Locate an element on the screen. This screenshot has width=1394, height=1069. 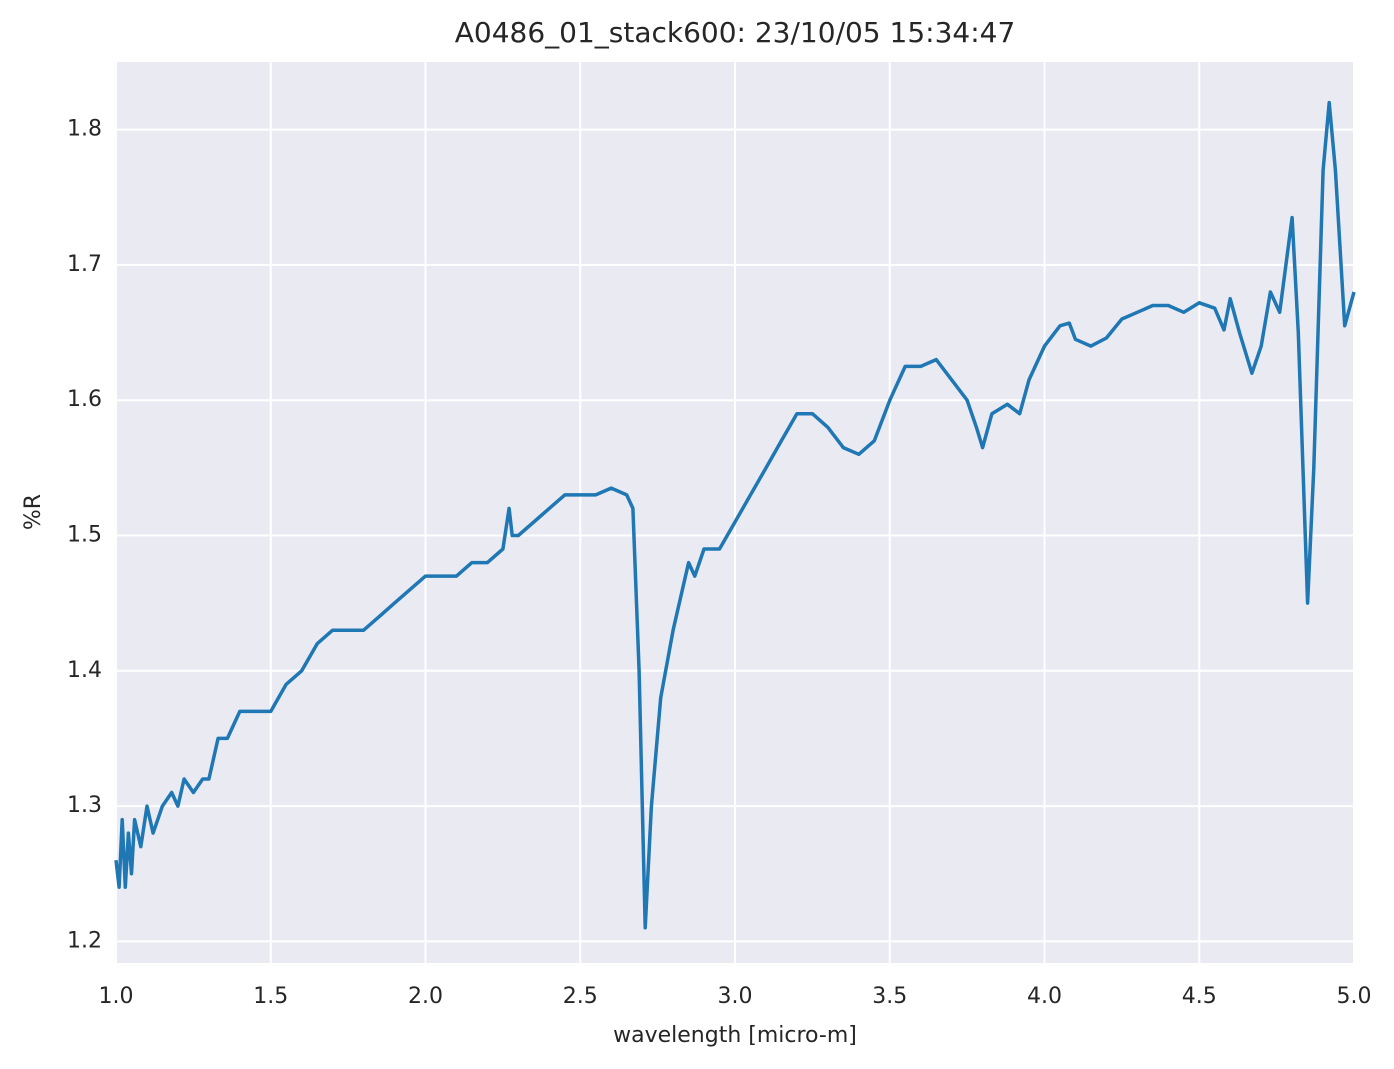
x-axis-label: wavelength [micro-m] is located at coordinates (735, 1035).